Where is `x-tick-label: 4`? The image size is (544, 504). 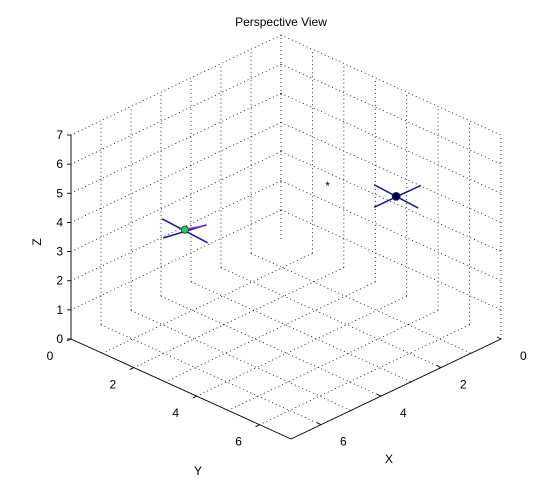 x-tick-label: 4 is located at coordinates (175, 413).